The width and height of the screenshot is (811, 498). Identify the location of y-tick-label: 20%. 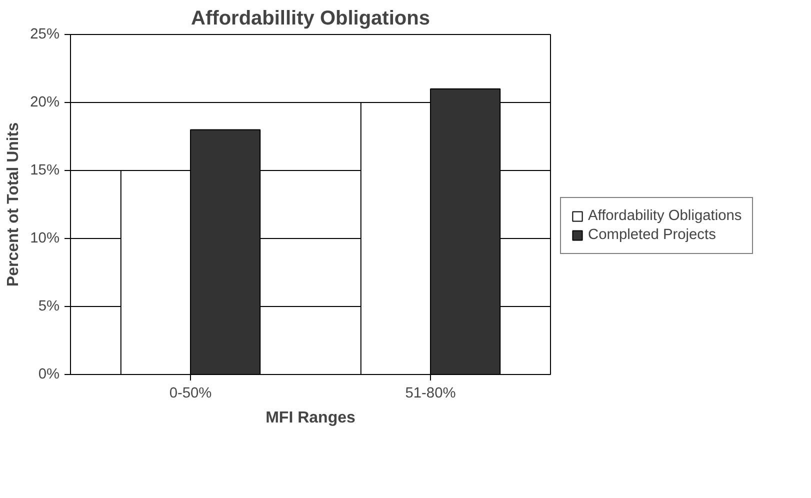
(45, 102).